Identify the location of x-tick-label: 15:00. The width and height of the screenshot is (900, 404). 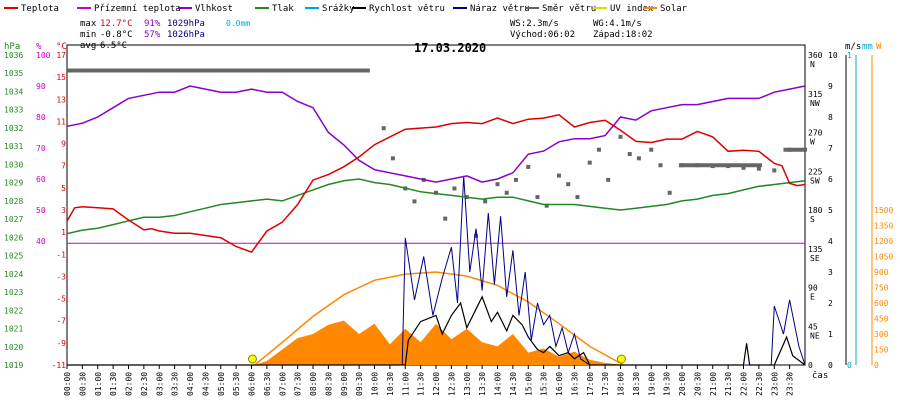
(528, 384).